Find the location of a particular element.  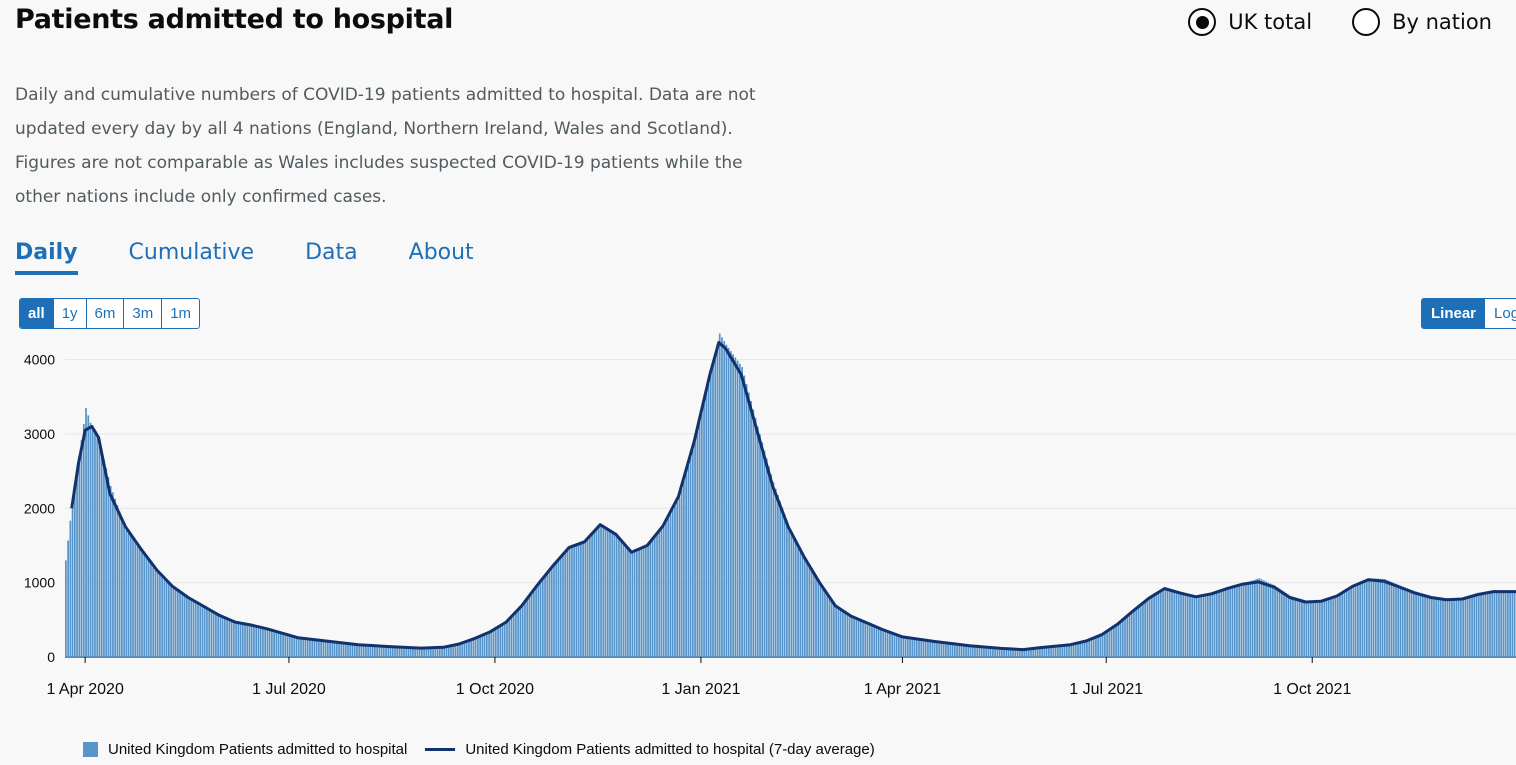

range-1m-button: 1m is located at coordinates (180, 313).